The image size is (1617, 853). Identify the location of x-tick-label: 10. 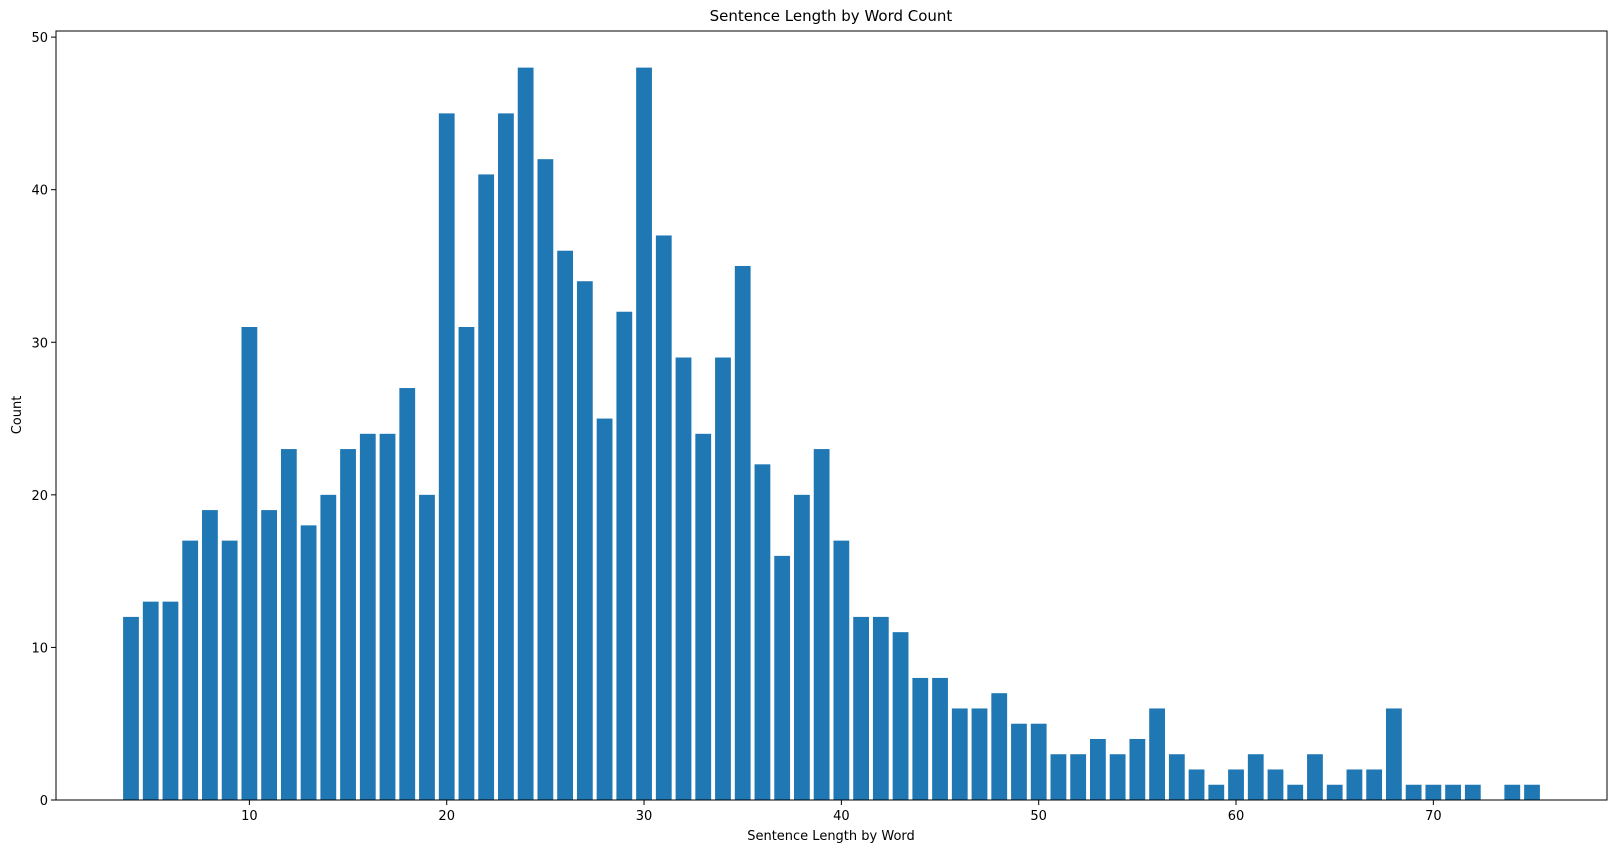
(249, 816).